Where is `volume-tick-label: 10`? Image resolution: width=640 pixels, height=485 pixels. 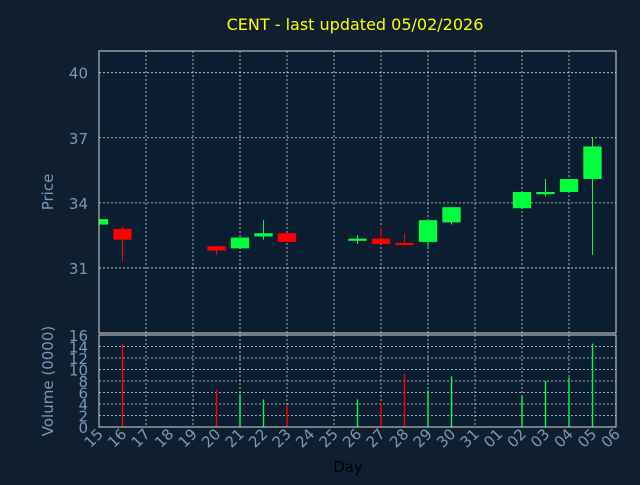 volume-tick-label: 10 is located at coordinates (78, 371).